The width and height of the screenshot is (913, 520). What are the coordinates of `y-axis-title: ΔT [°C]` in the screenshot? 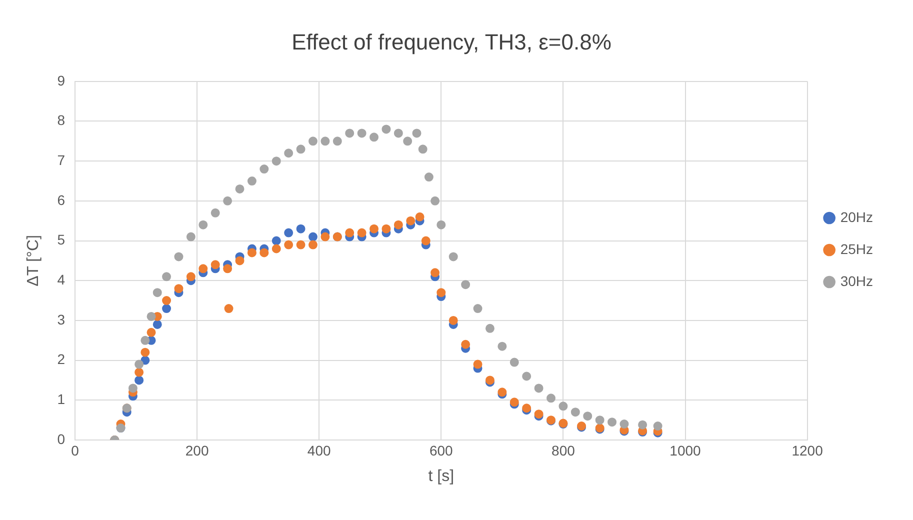 It's located at (33, 260).